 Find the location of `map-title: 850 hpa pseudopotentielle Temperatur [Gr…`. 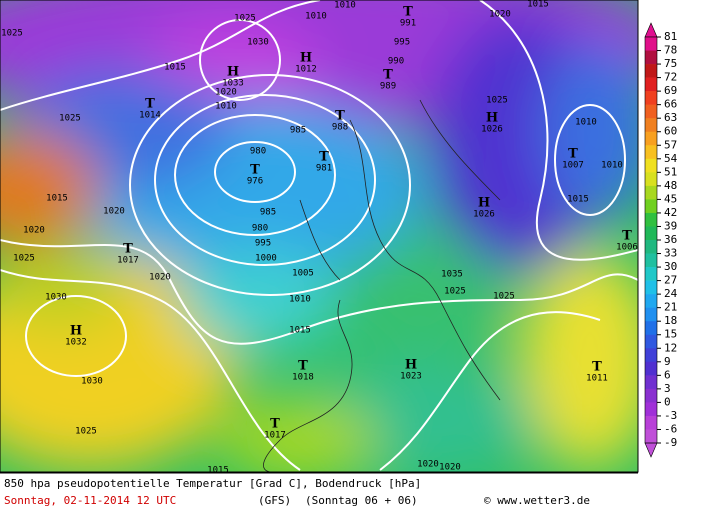

map-title: 850 hpa pseudopotentielle Temperatur [Gr… is located at coordinates (212, 483).